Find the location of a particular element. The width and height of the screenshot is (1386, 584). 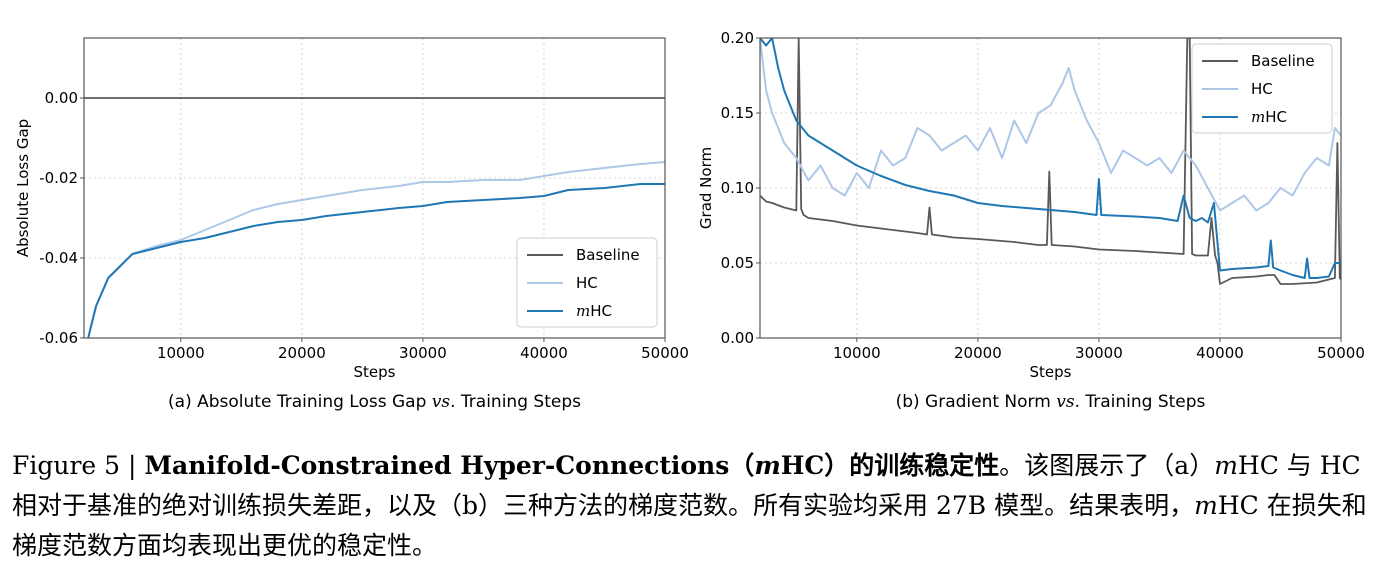

y-tick-label: -0.04 is located at coordinates (58, 258).